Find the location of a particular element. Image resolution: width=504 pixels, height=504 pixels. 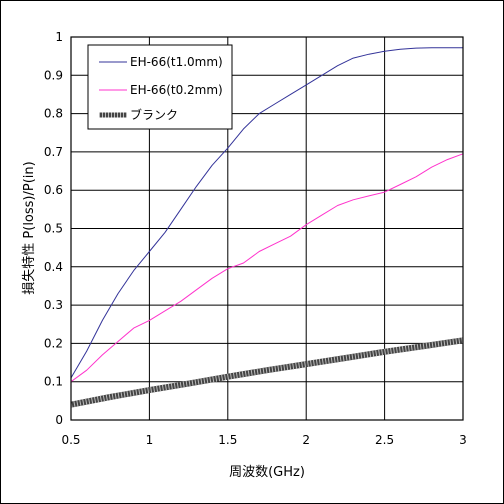

x-tick-label: 3 is located at coordinates (463, 440).